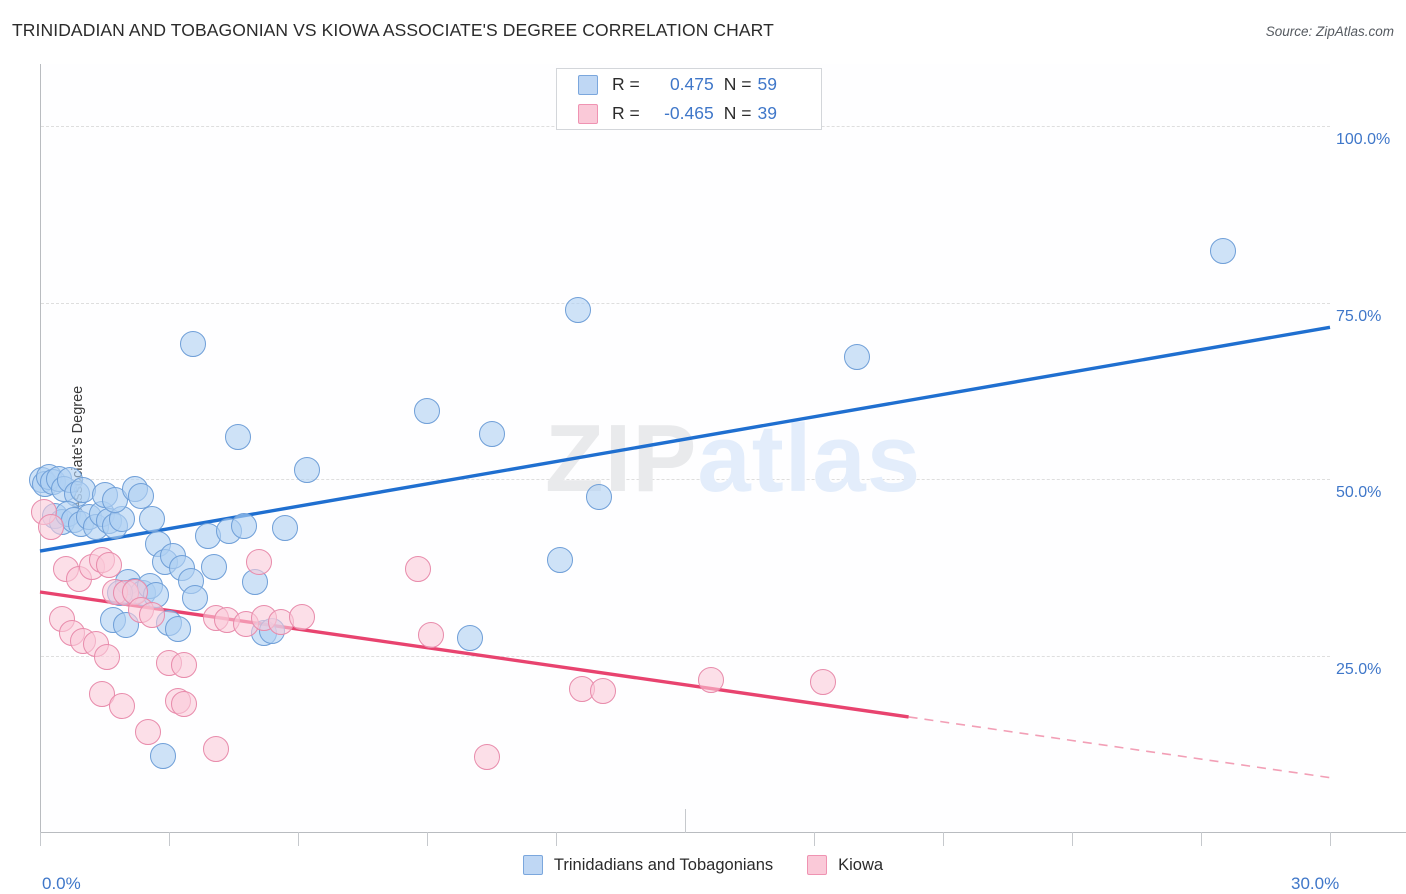 The image size is (1406, 894). Describe the element at coordinates (1363, 140) in the screenshot. I see `y-tick-label: 100.0%` at that location.